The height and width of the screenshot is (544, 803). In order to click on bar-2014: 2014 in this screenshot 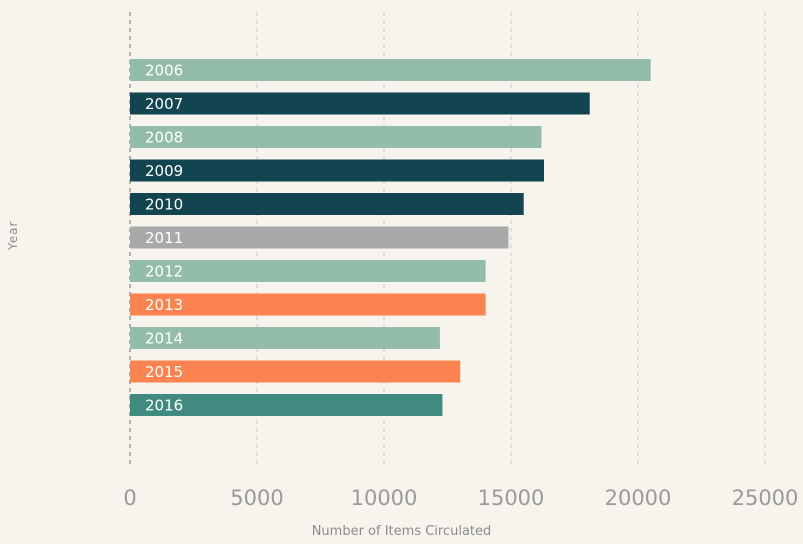, I will do `click(285, 338)`.